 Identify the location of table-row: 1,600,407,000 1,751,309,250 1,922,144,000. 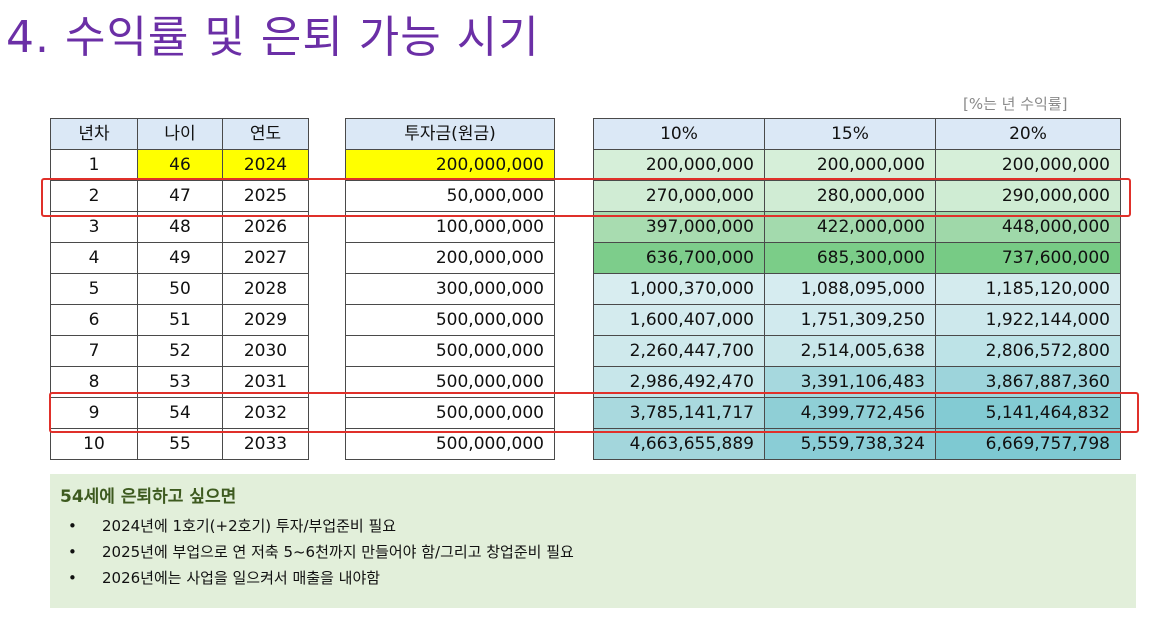
(857, 320).